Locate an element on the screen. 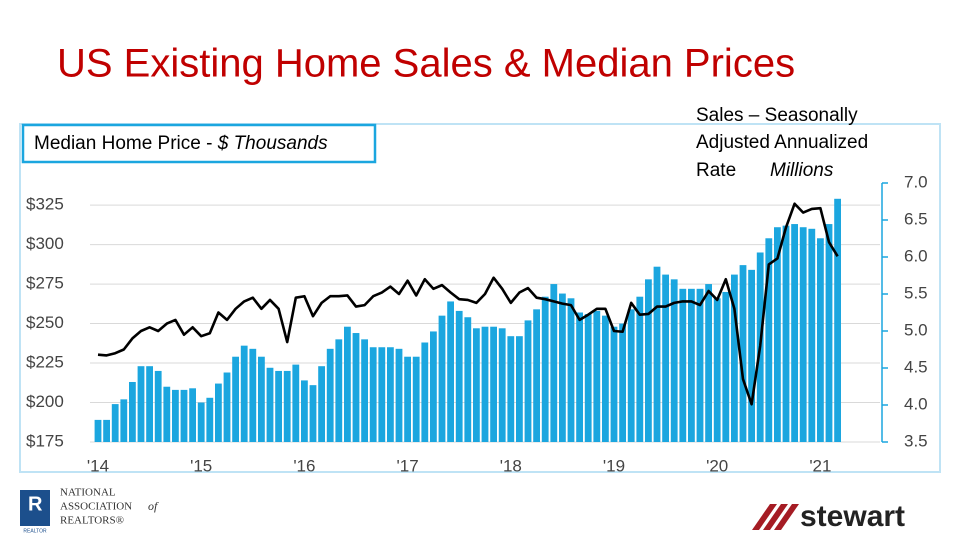 This screenshot has width=960, height=540. nar-logo-letter: R is located at coordinates (35, 504).